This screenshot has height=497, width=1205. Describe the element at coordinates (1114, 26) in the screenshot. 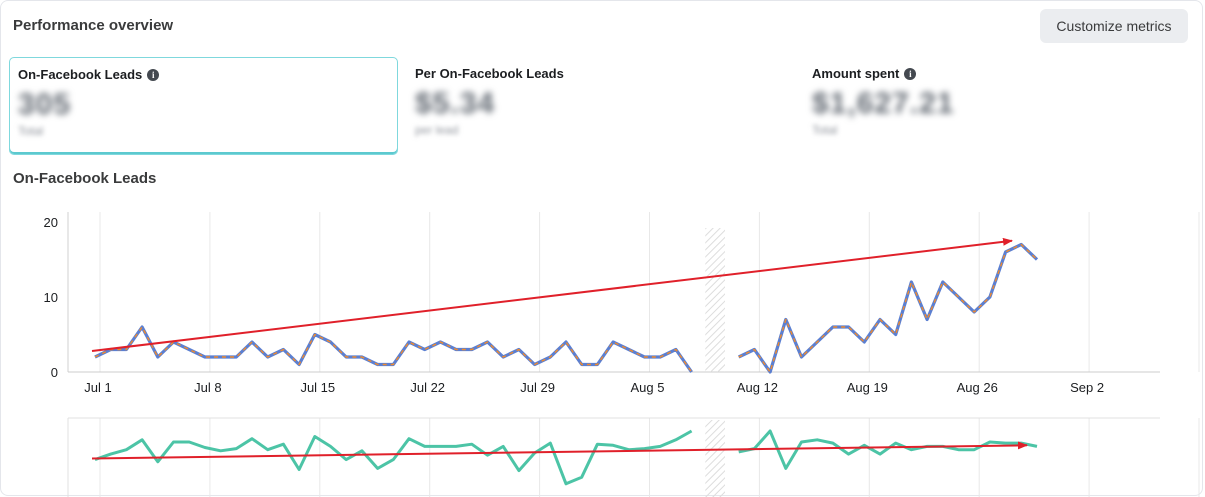

I see `customize-metrics-button: Customize metrics` at that location.